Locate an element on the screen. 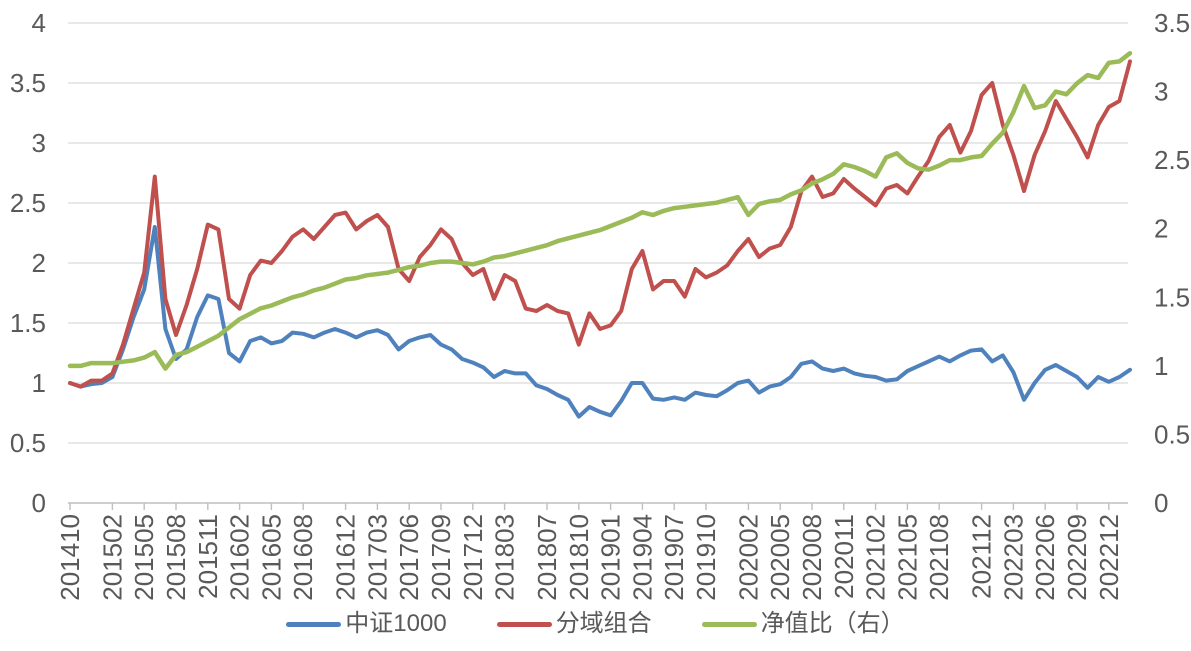  left-axis-tick-label: 0.5 is located at coordinates (28, 443).